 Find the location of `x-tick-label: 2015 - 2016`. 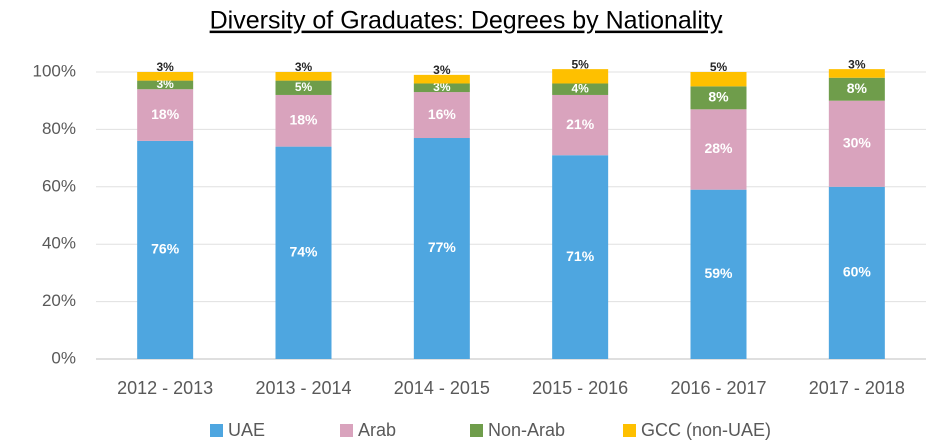

x-tick-label: 2015 - 2016 is located at coordinates (580, 388).